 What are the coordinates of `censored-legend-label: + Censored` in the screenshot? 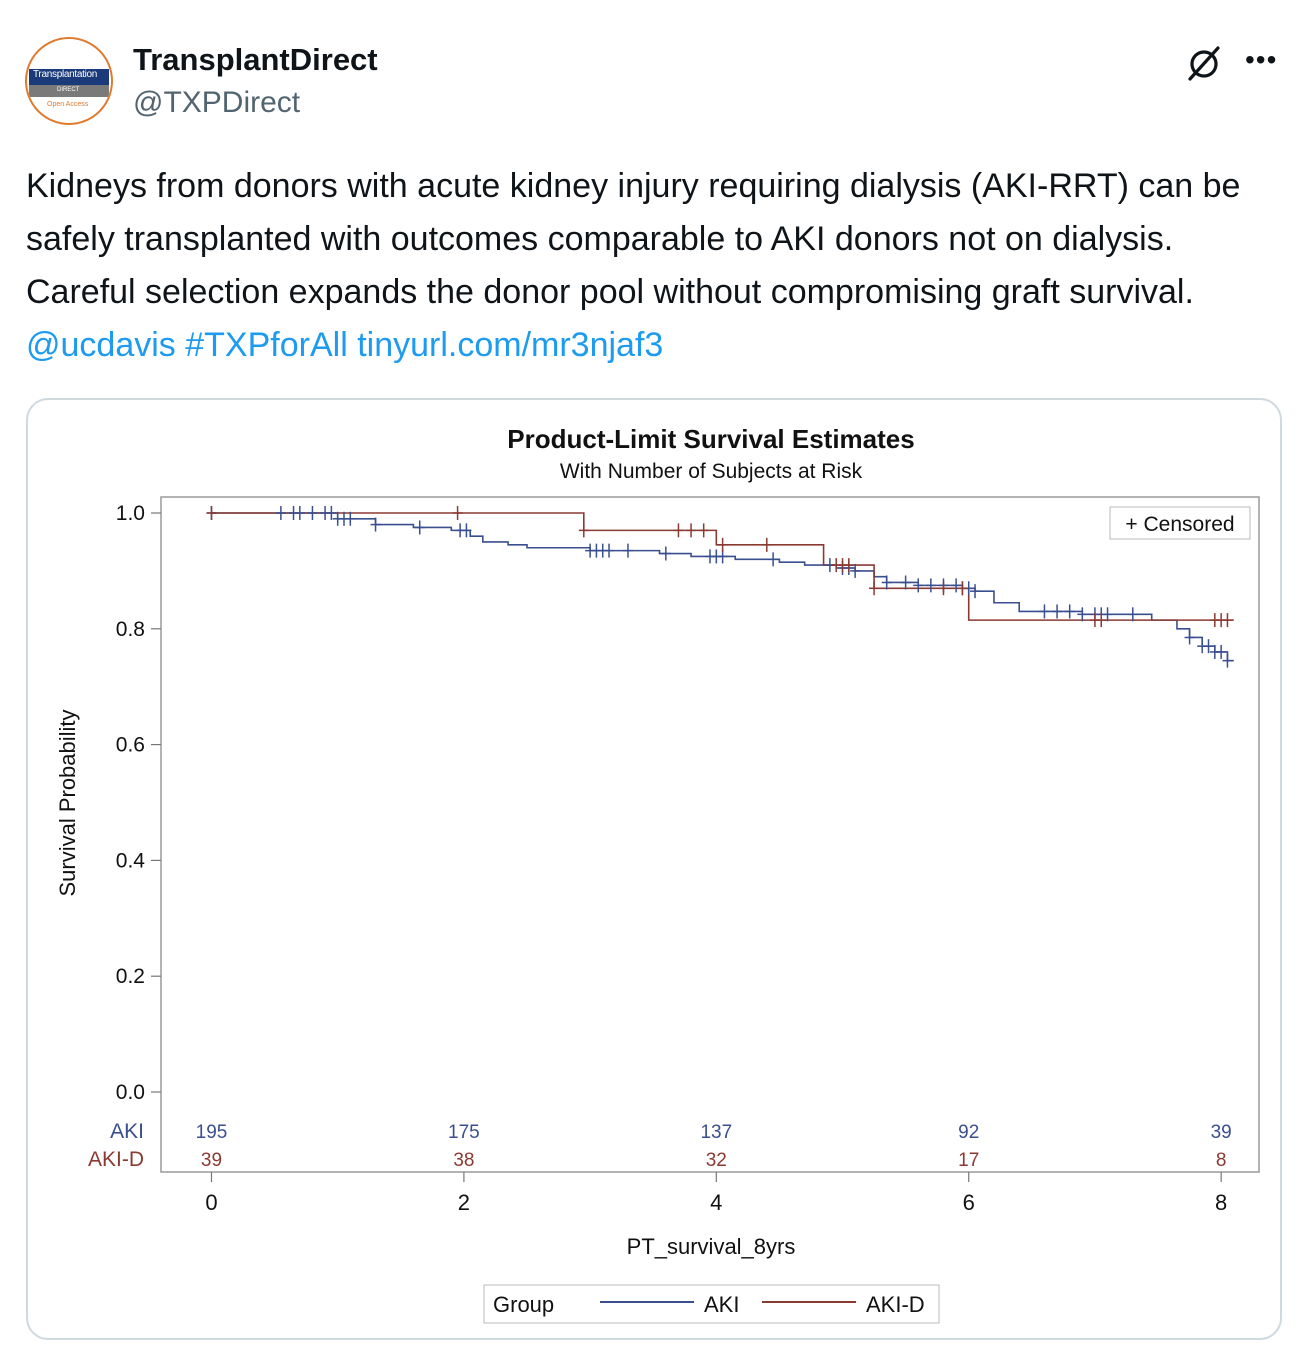 It's located at (1179, 524).